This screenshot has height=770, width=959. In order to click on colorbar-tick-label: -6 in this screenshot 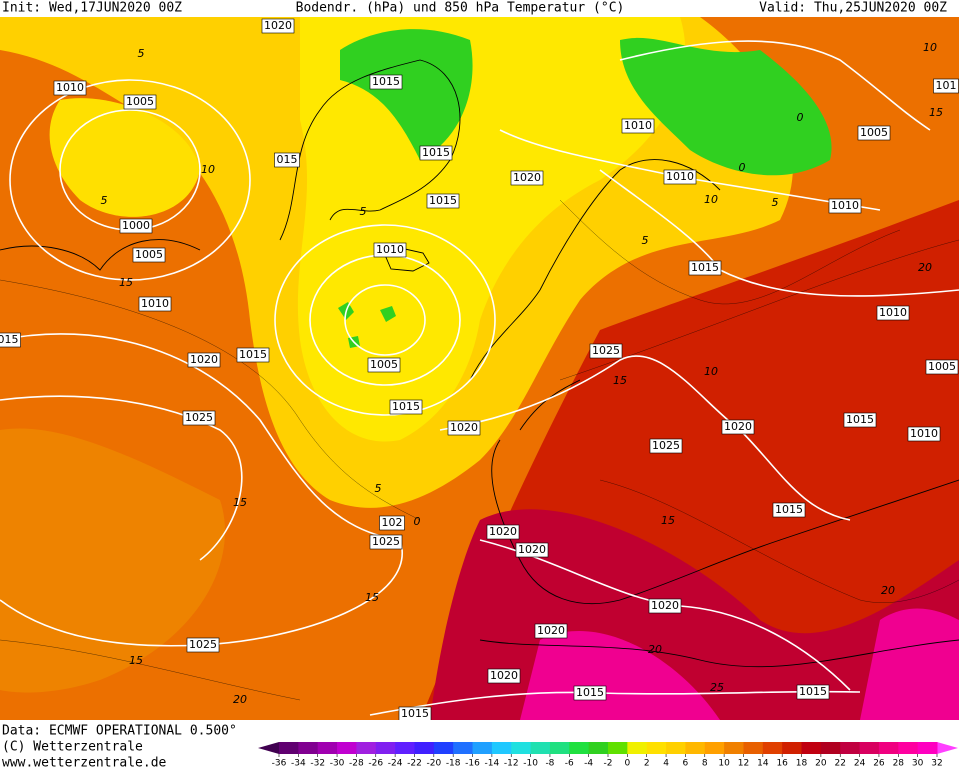, I will do `click(569, 764)`.